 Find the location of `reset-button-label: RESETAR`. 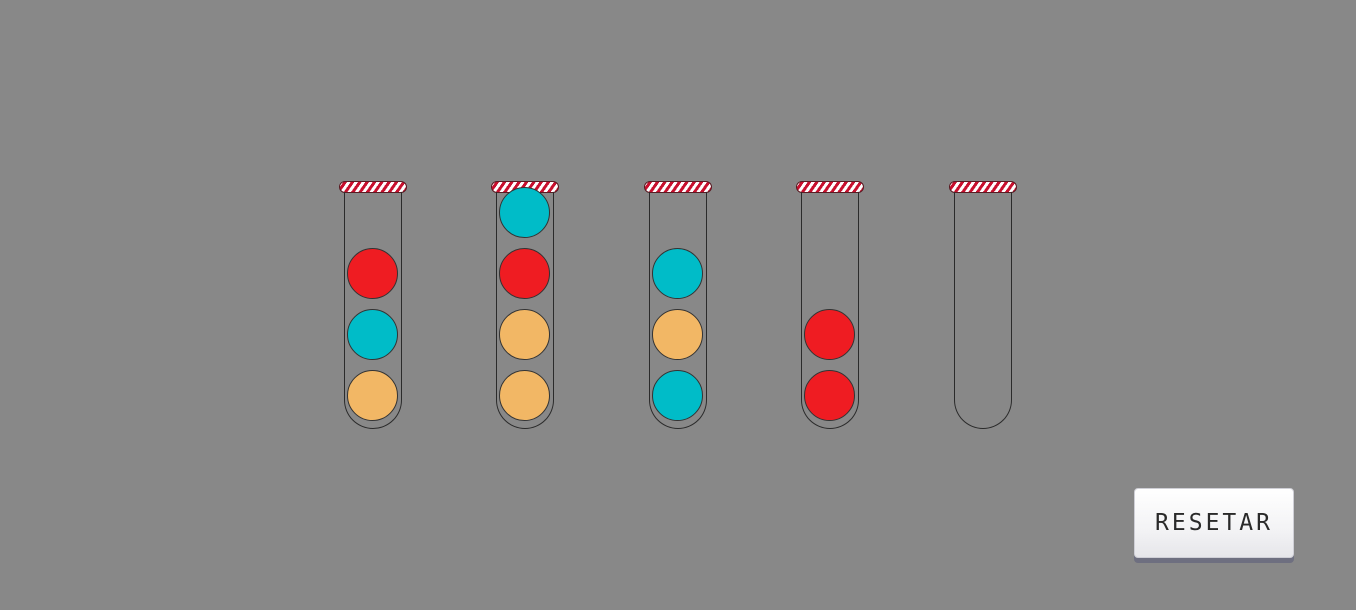

reset-button-label: RESETAR is located at coordinates (1214, 523).